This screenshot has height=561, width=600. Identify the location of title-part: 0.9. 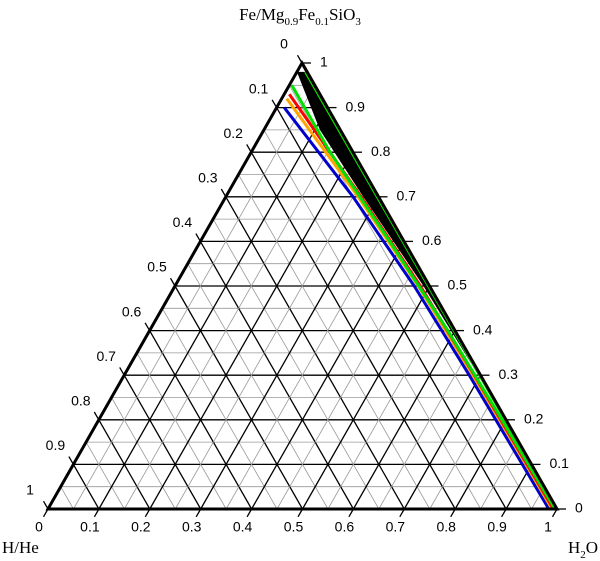
(291, 22).